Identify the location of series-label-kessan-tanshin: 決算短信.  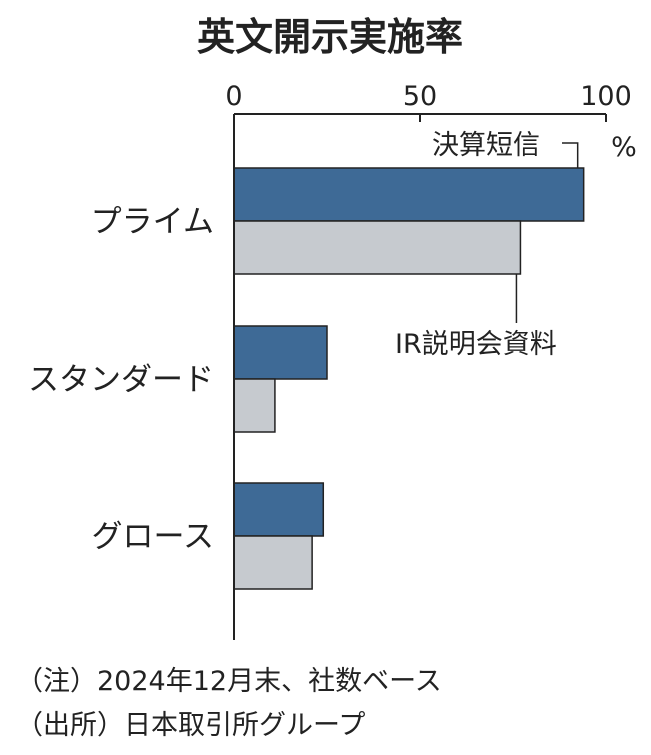
(486, 145).